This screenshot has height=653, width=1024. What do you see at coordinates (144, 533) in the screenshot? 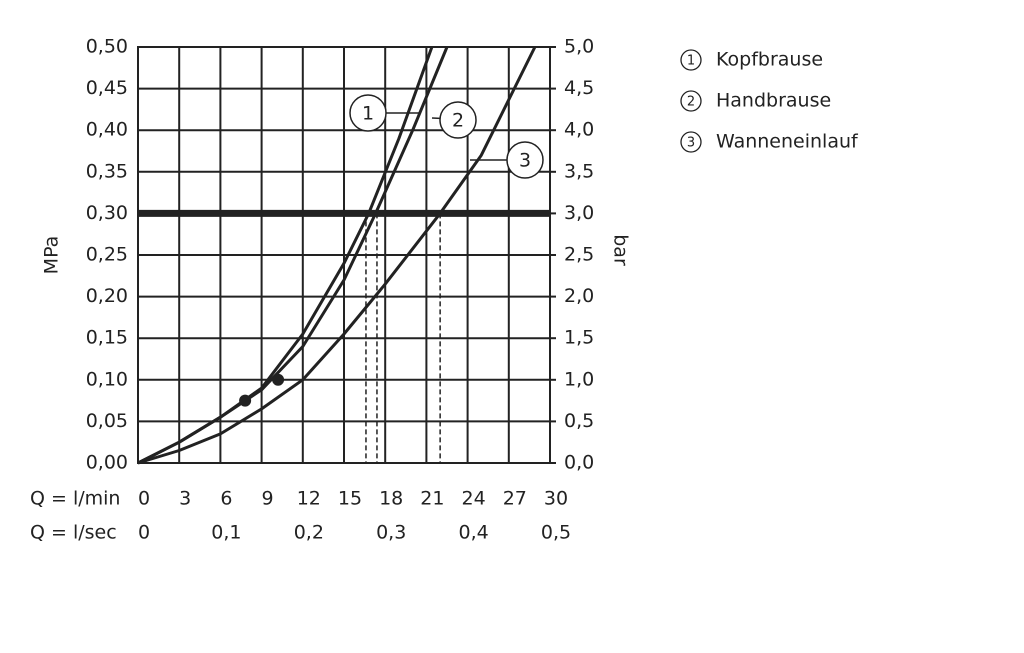
I see `x2-tick-label: 0` at bounding box center [144, 533].